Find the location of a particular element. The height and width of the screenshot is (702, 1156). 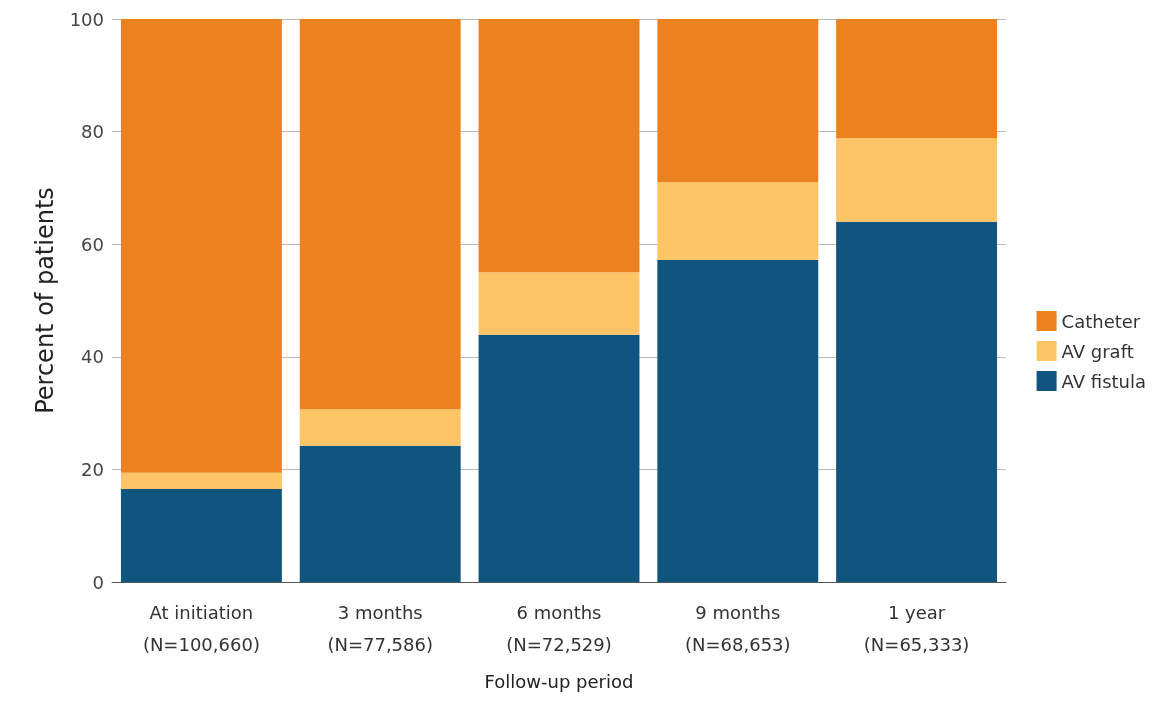

x-tick-label: 1 year (N=65,333) is located at coordinates (916, 628).